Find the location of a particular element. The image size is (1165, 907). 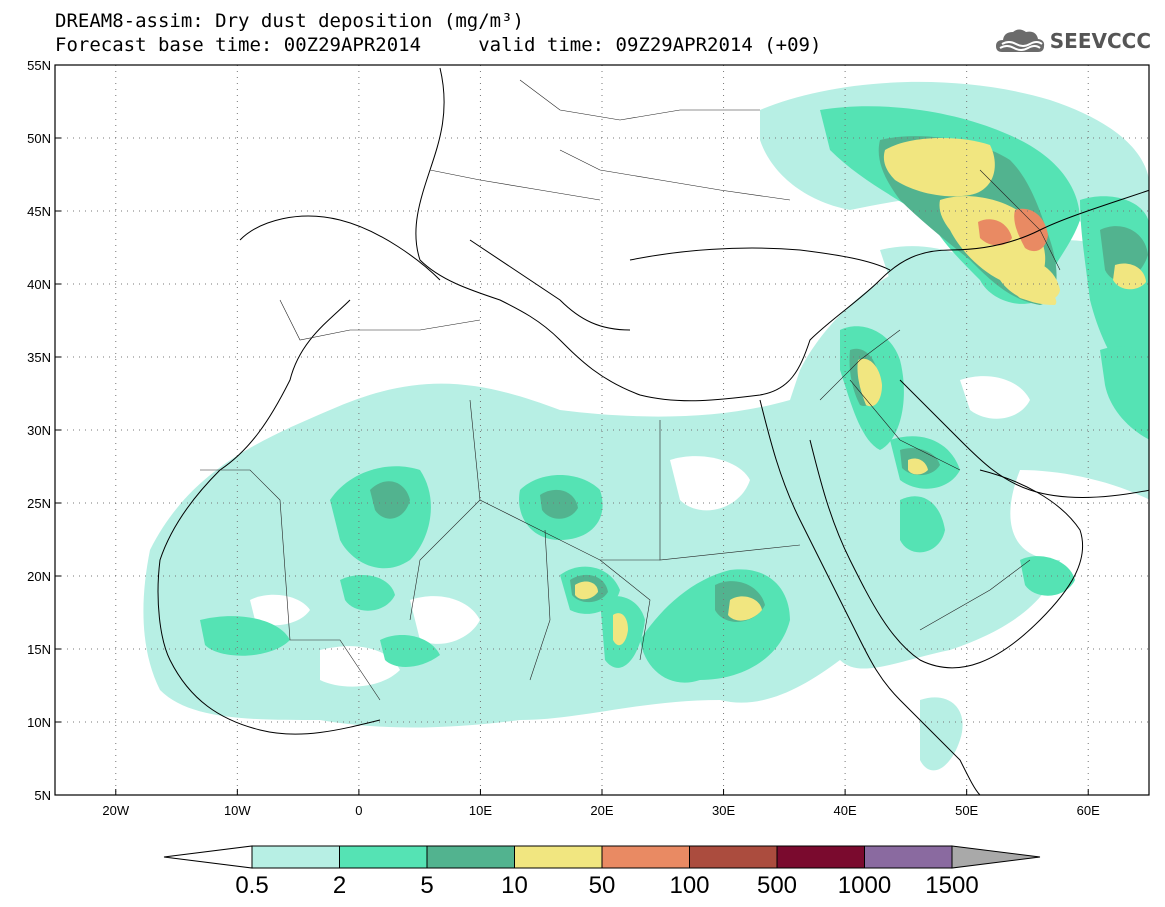

coastline-gulf is located at coordinates (1024, 438).